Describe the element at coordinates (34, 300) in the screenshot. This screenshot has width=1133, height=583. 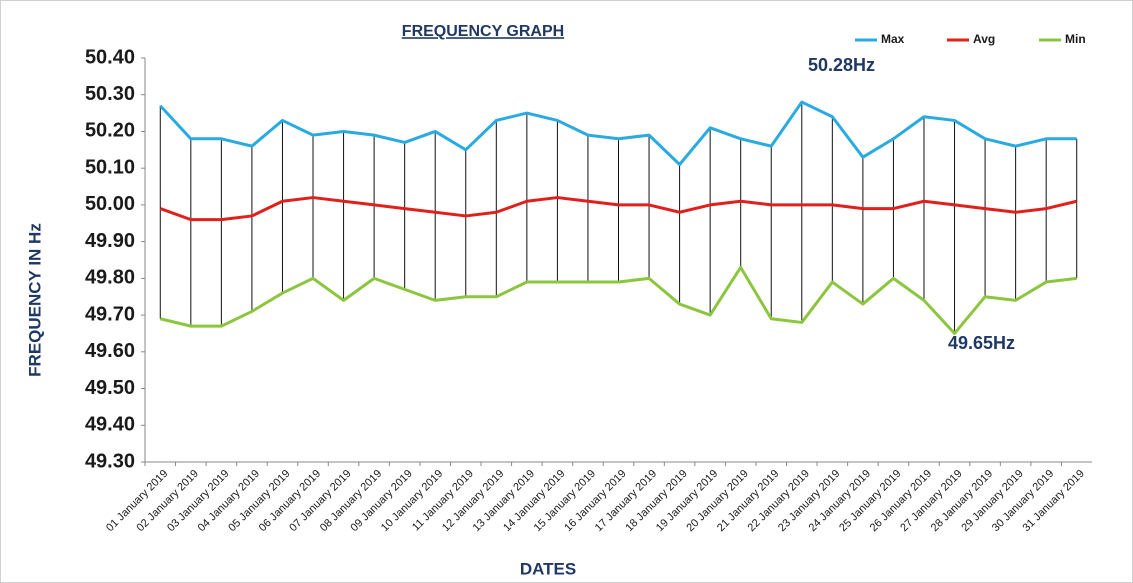
I see `y-axis-title: FREQUENCY IN Hz` at that location.